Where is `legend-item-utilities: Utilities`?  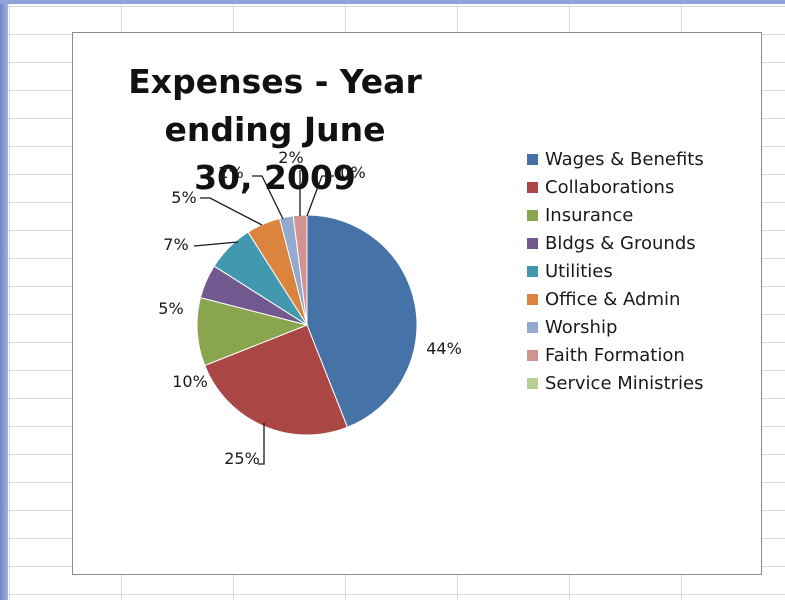
legend-item-utilities: Utilities is located at coordinates (615, 271).